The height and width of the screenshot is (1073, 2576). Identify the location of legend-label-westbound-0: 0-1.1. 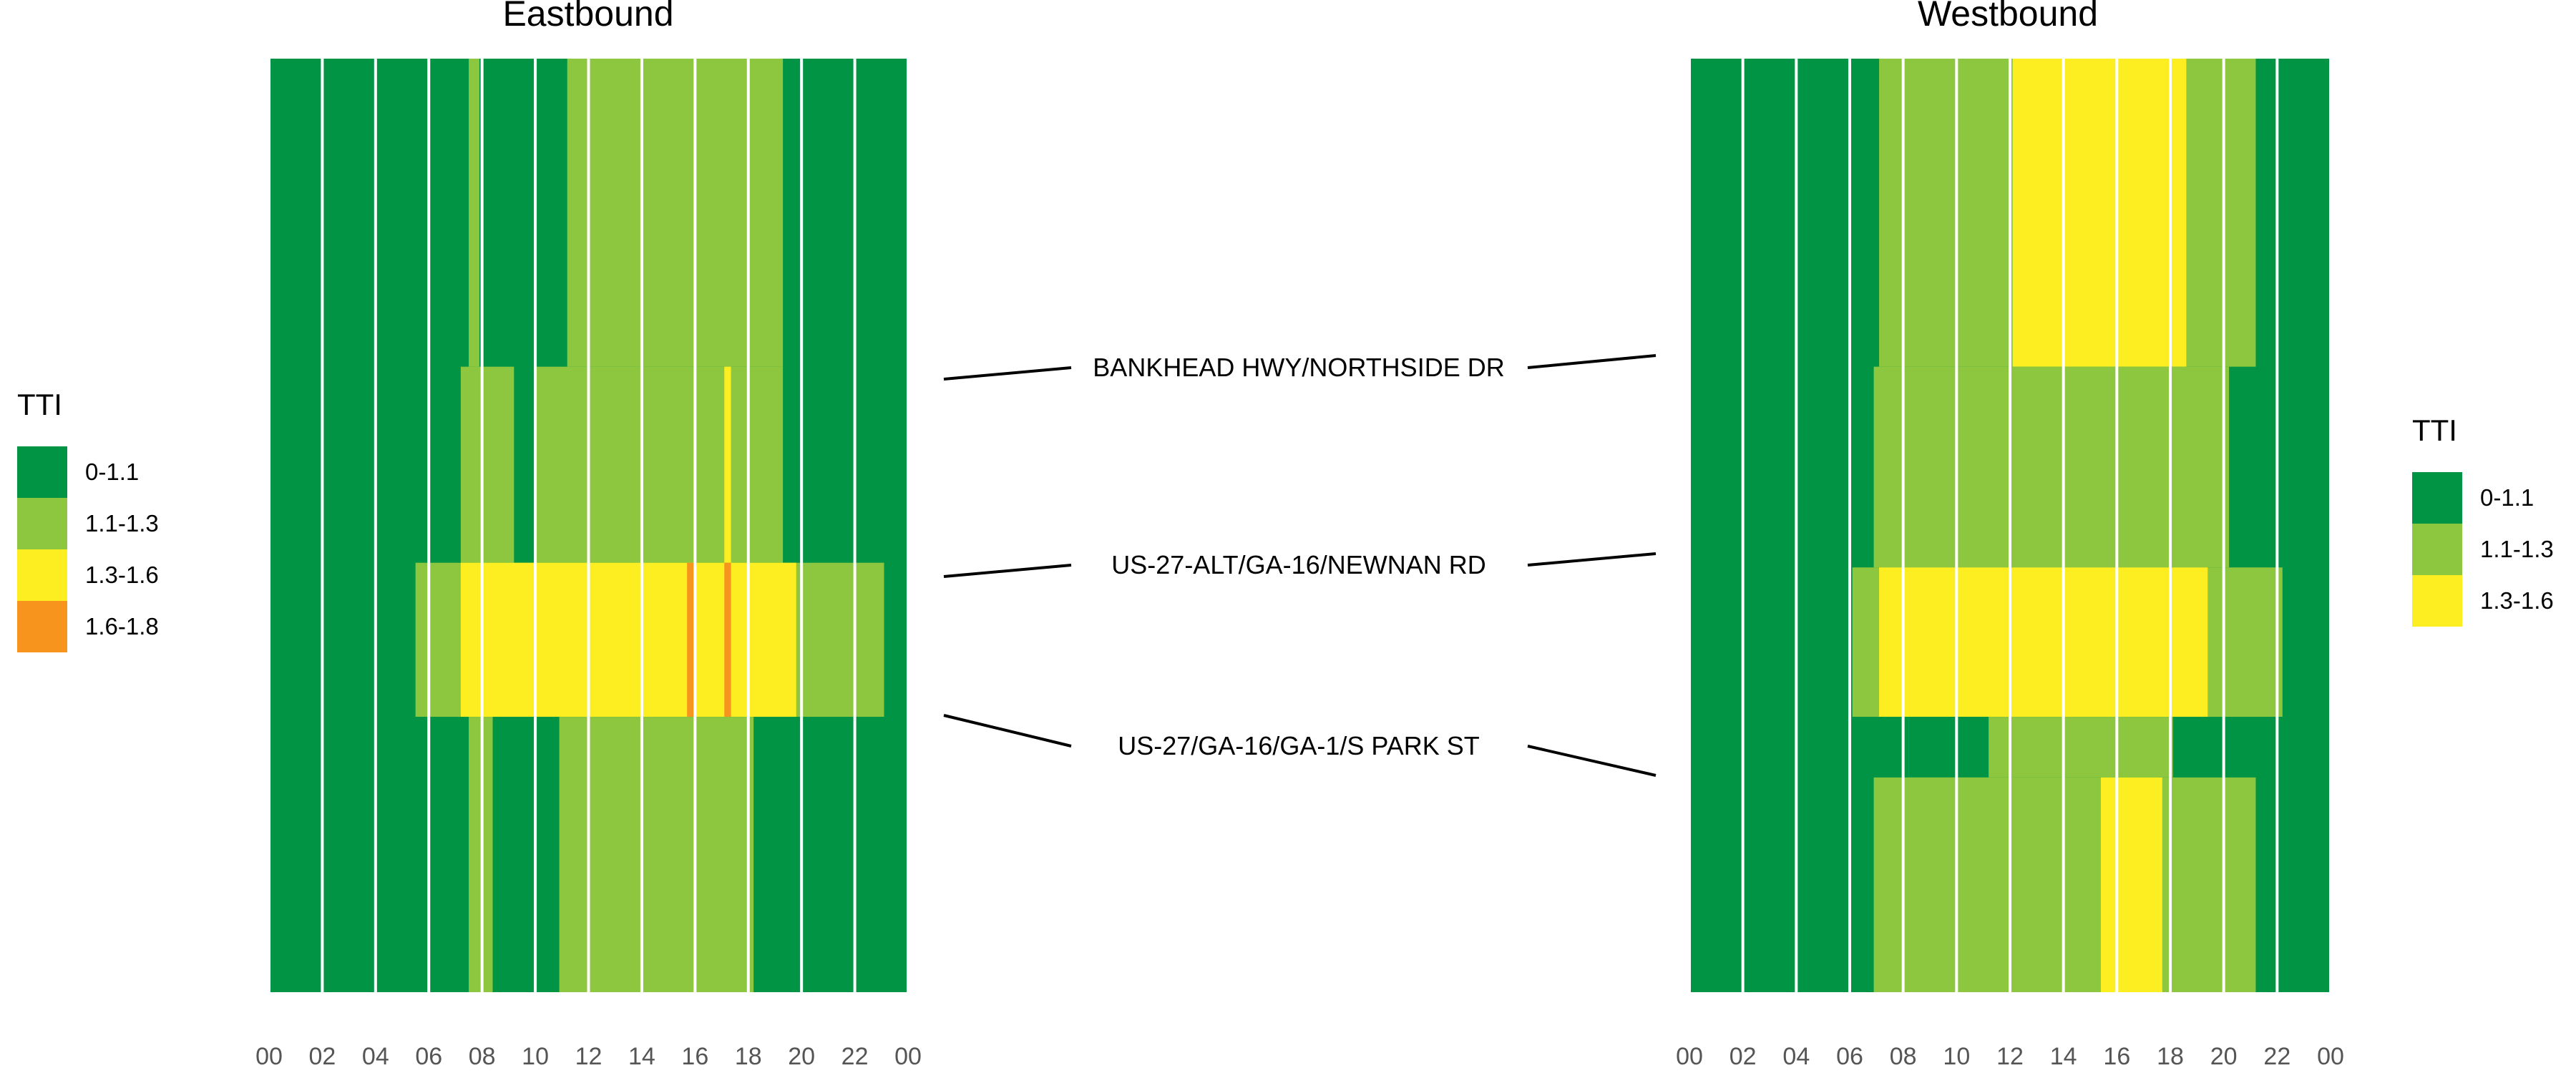
(2507, 497).